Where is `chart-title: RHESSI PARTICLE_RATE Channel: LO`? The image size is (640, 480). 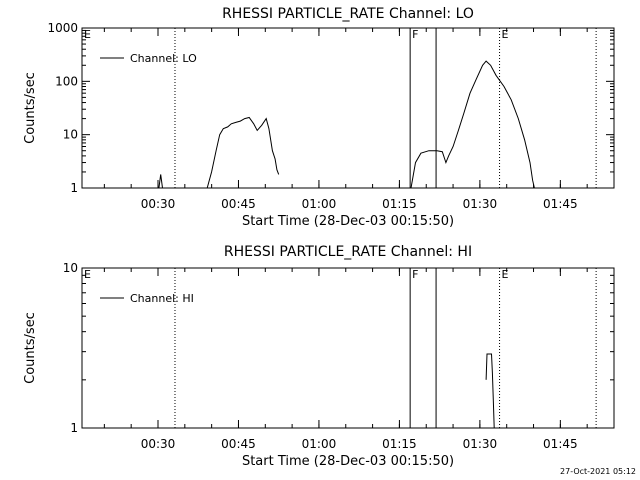
chart-title: RHESSI PARTICLE_RATE Channel: LO is located at coordinates (348, 14).